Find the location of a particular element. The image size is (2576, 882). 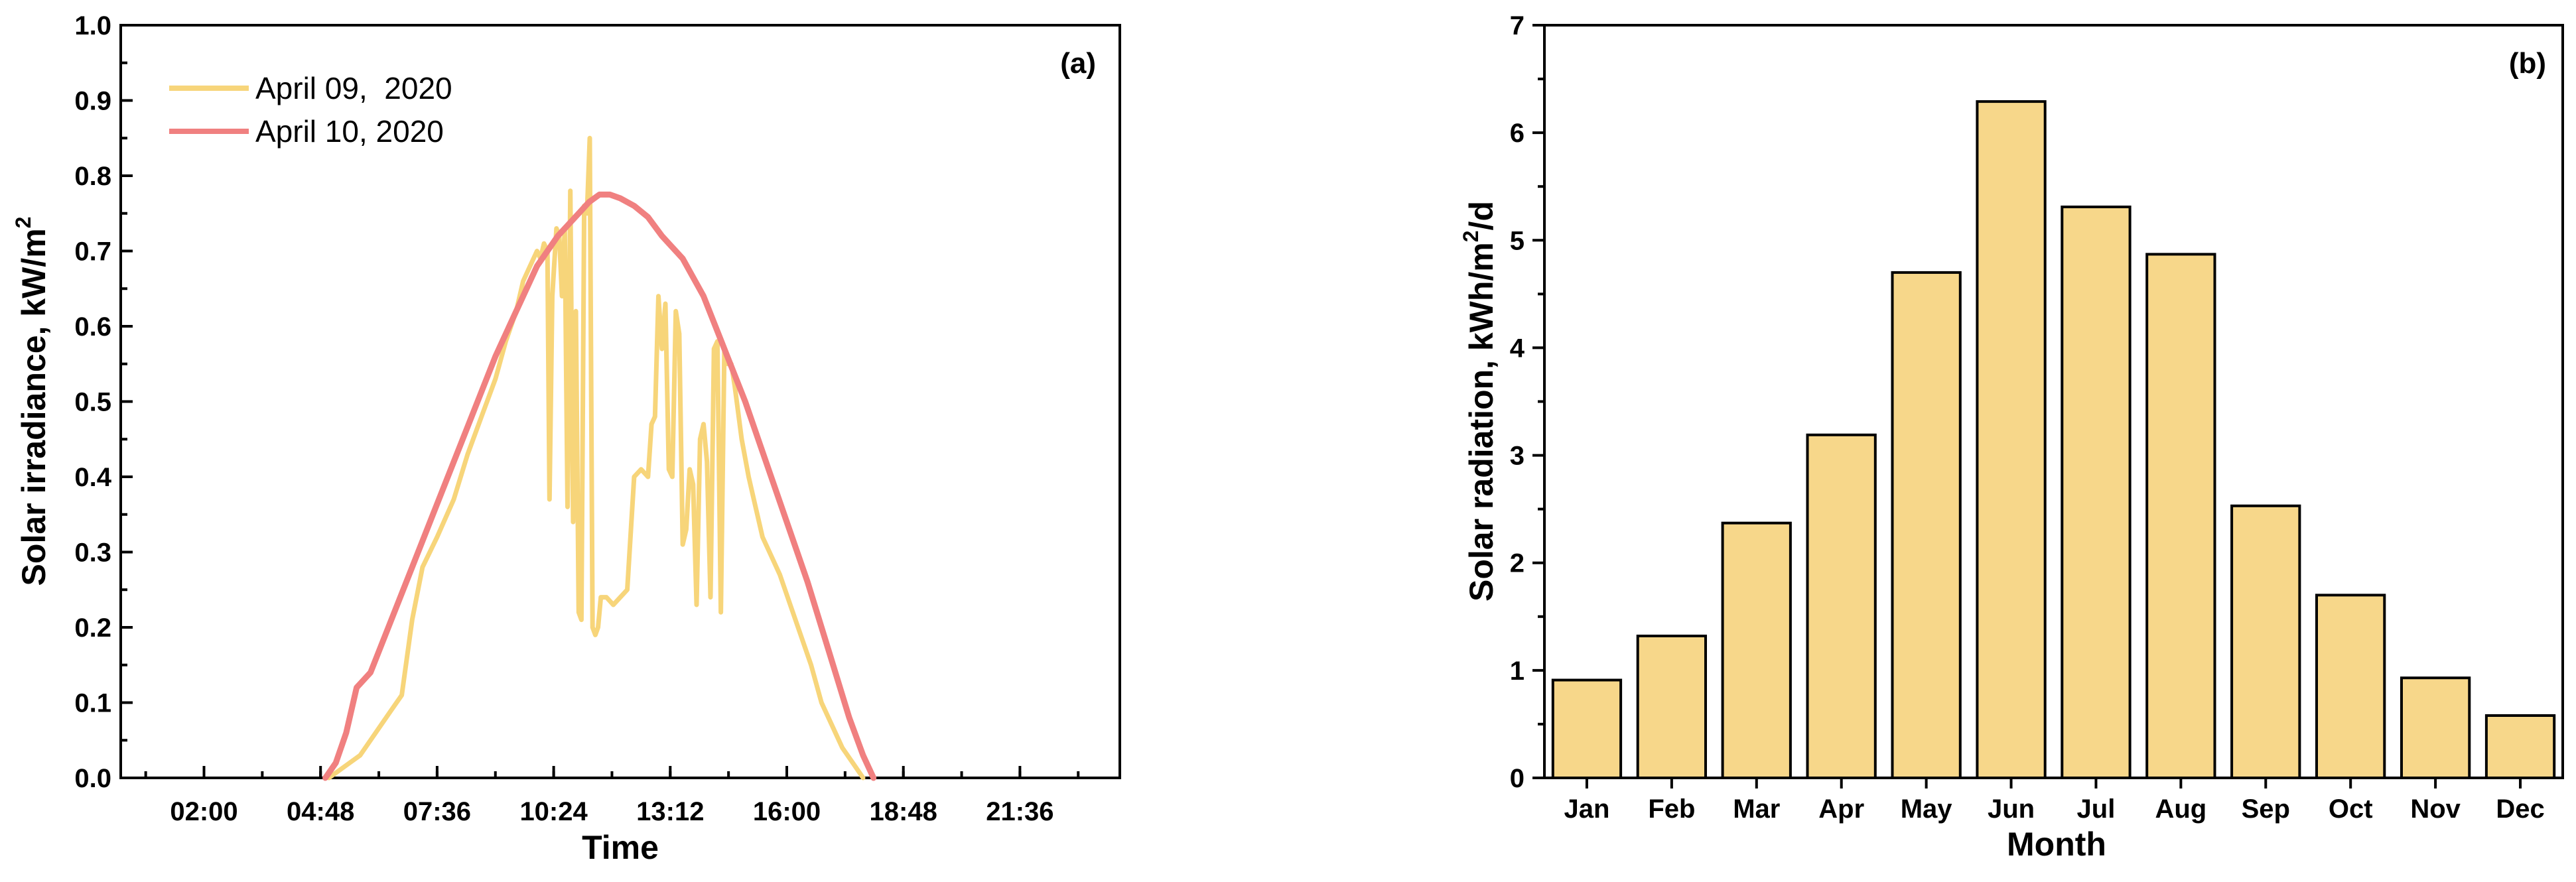

x-axis-b: Jan Feb Mar Apr May Jun Jul Aug Sep Oct Nov Dec is located at coordinates (2054, 801).